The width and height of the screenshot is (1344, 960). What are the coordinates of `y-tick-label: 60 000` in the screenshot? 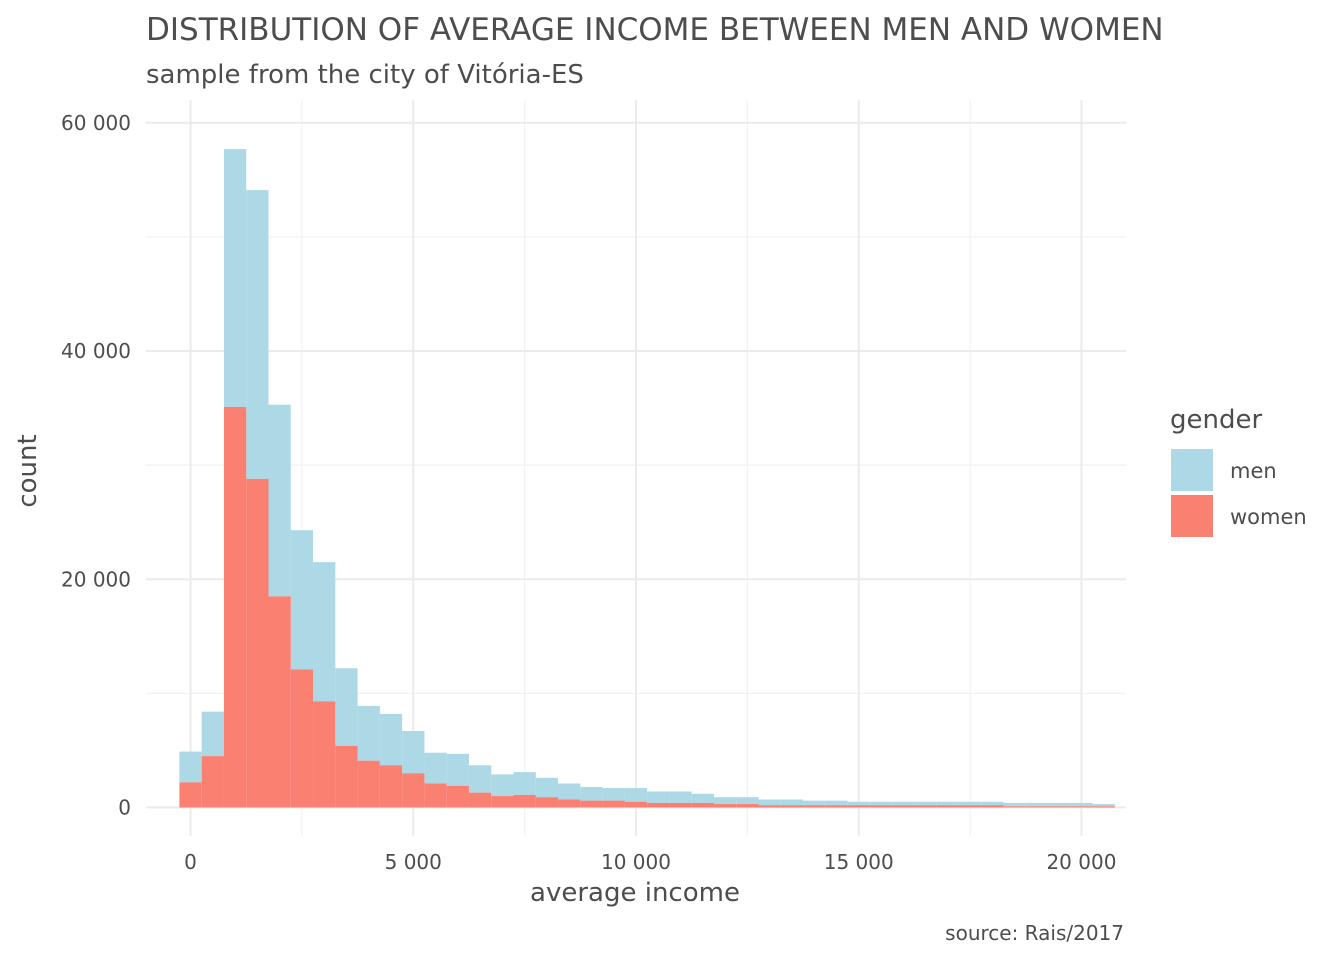 It's located at (96, 123).